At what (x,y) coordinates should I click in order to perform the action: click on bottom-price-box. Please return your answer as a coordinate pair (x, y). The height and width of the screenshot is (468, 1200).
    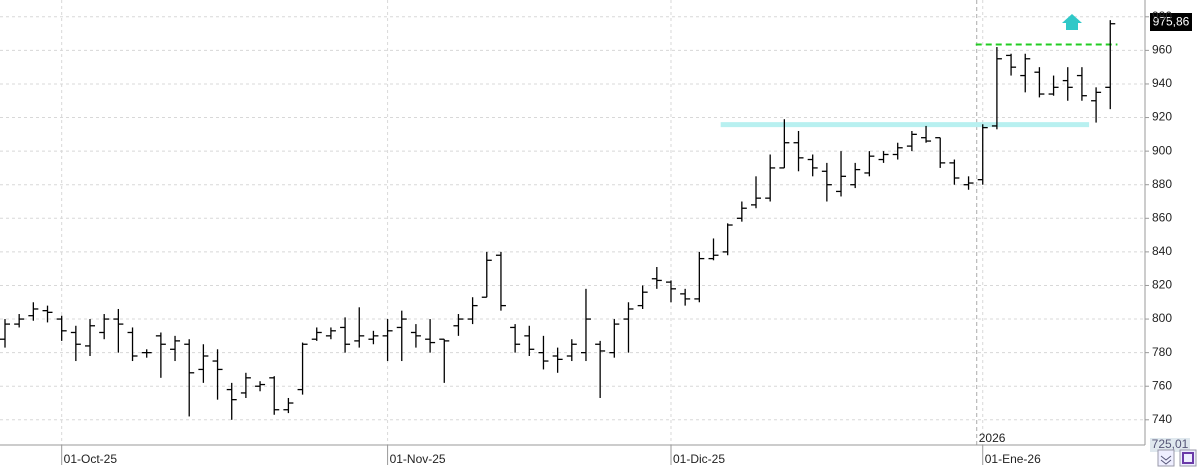
    Looking at the image, I should click on (1170, 445).